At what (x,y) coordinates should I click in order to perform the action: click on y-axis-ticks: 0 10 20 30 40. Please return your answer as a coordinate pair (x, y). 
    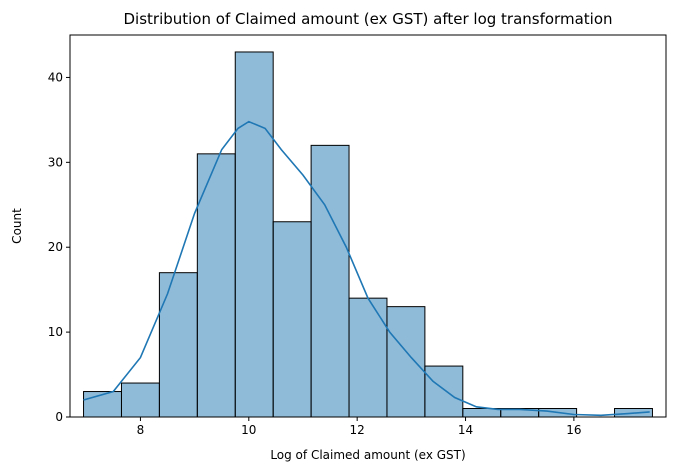
    Looking at the image, I should click on (59, 247).